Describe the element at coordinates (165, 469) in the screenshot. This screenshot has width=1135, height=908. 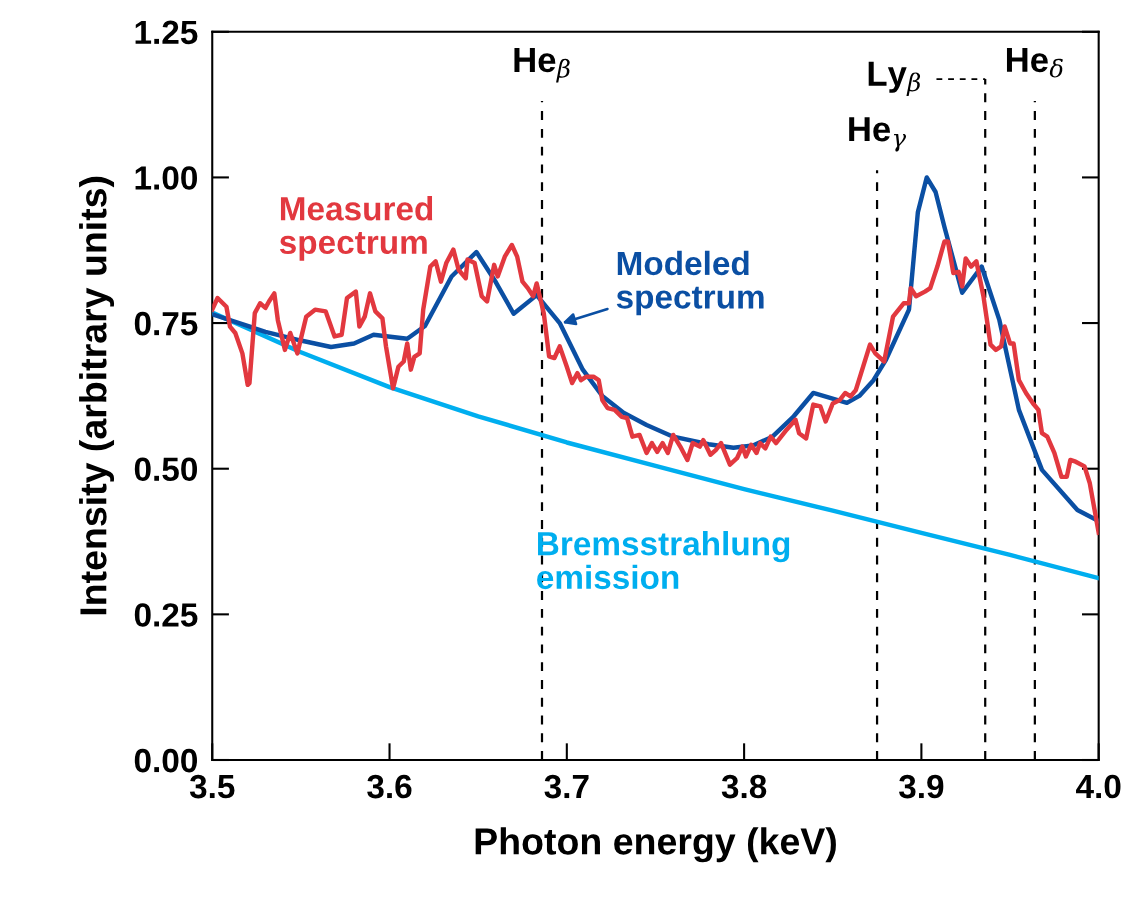
I see `y-tick-label: 0.50` at that location.